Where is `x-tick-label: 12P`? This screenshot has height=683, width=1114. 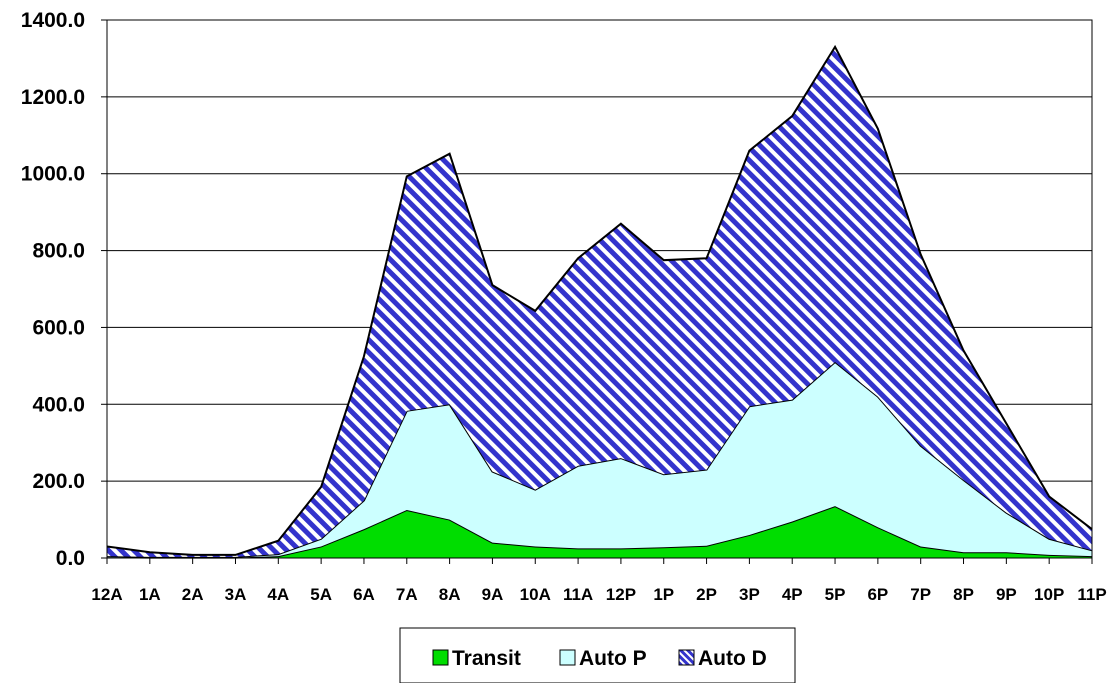 x-tick-label: 12P is located at coordinates (621, 594).